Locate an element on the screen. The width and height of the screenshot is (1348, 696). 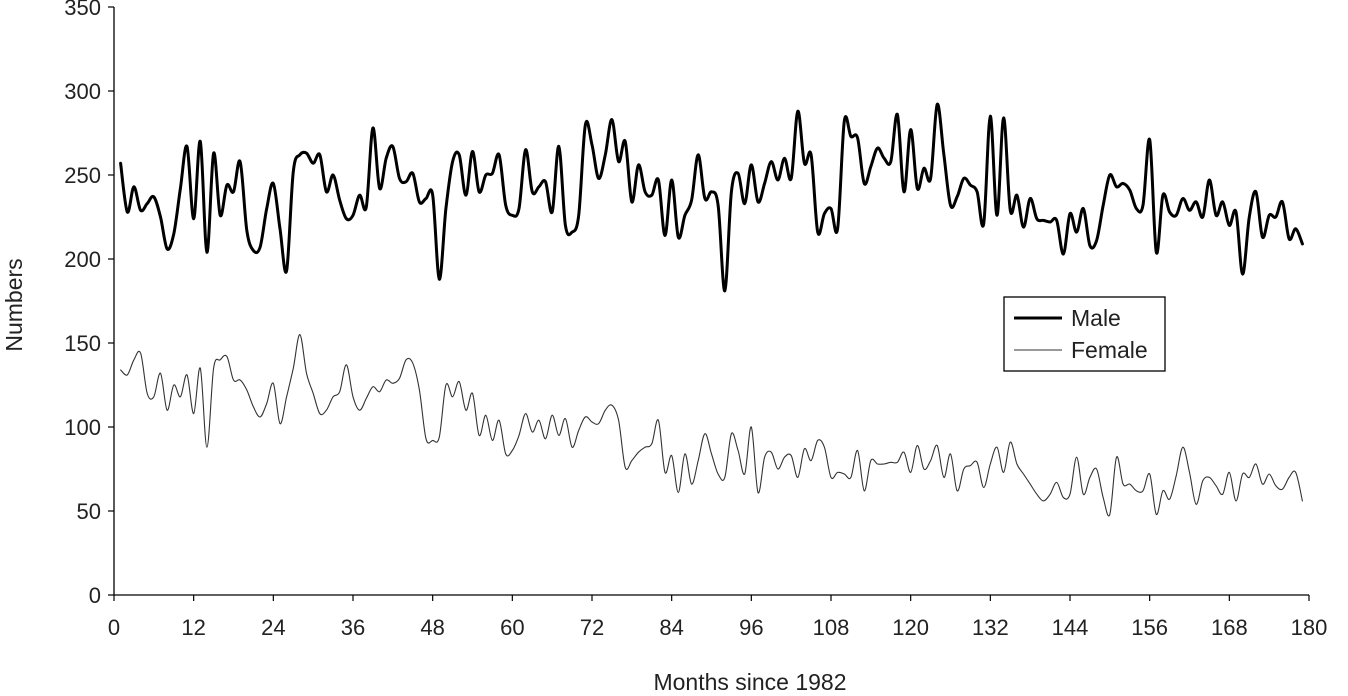
x-tick-label: 48 is located at coordinates (432, 627).